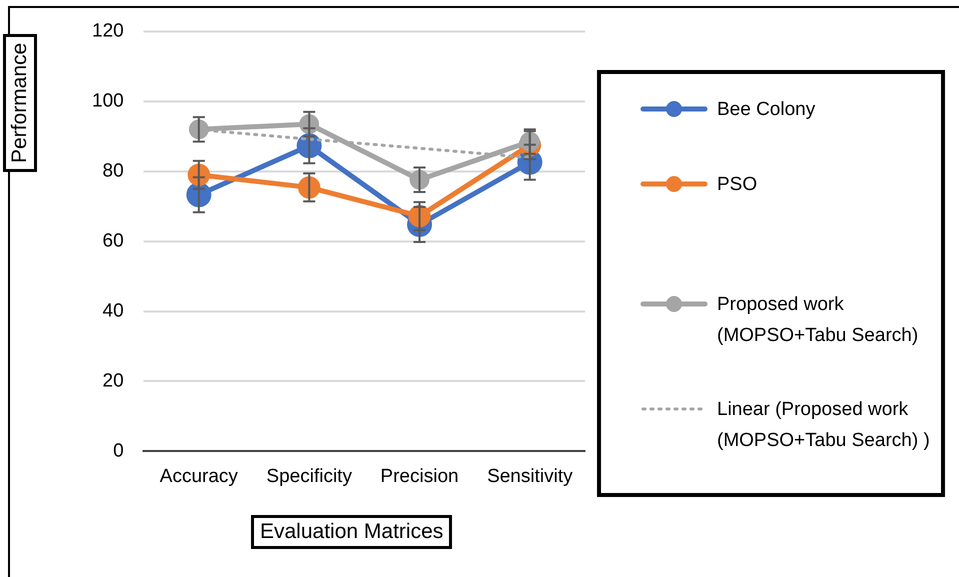 The width and height of the screenshot is (959, 577). I want to click on legend-label: Proposed work (MOPSO+Tabu Search), so click(818, 320).